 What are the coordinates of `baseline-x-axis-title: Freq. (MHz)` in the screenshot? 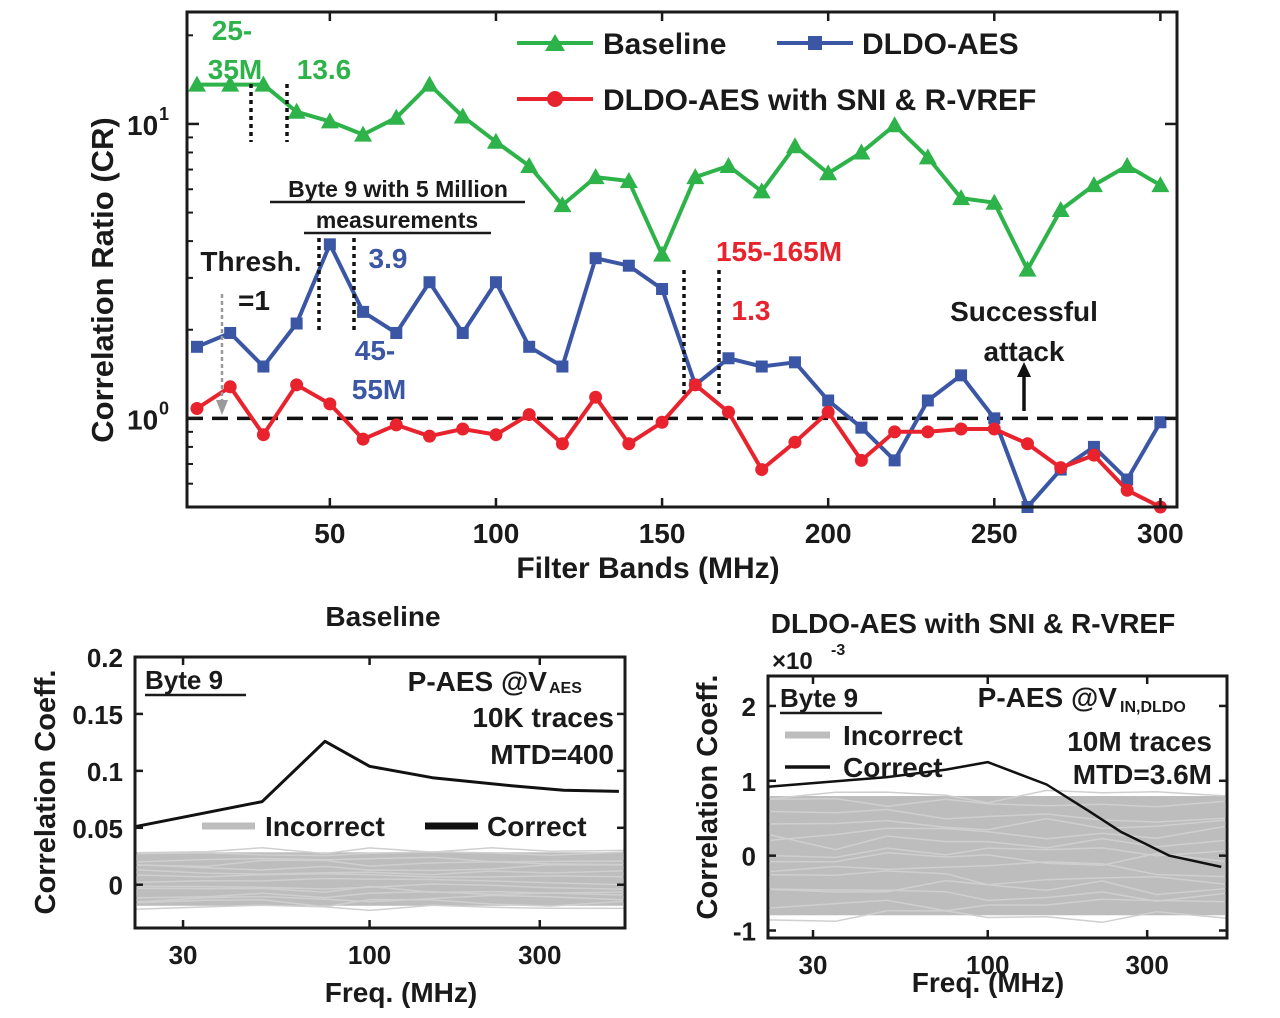 It's located at (401, 992).